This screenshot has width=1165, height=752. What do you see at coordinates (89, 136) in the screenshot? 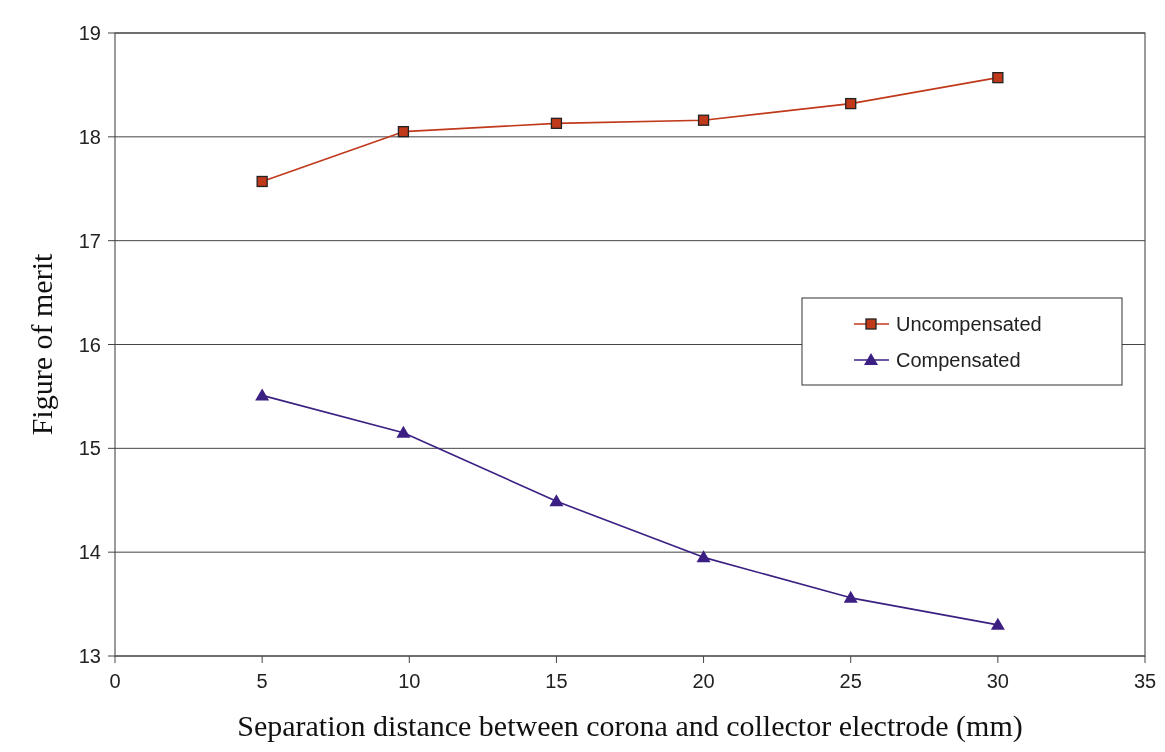
I see `y-tick-label: 18` at bounding box center [89, 136].